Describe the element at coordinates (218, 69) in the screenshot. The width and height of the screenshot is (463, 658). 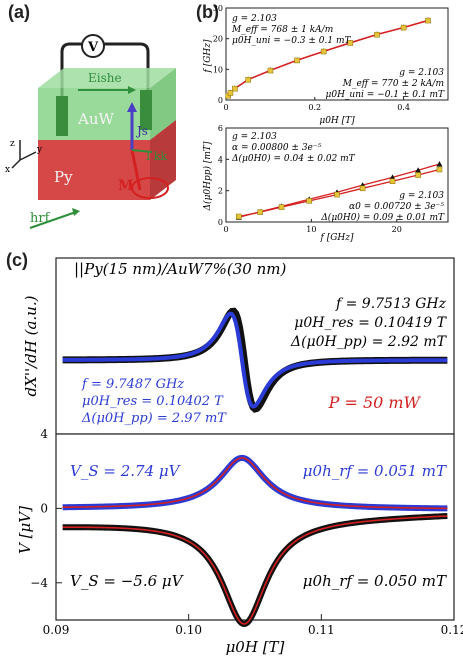
I see `y-tick-label: 10` at that location.